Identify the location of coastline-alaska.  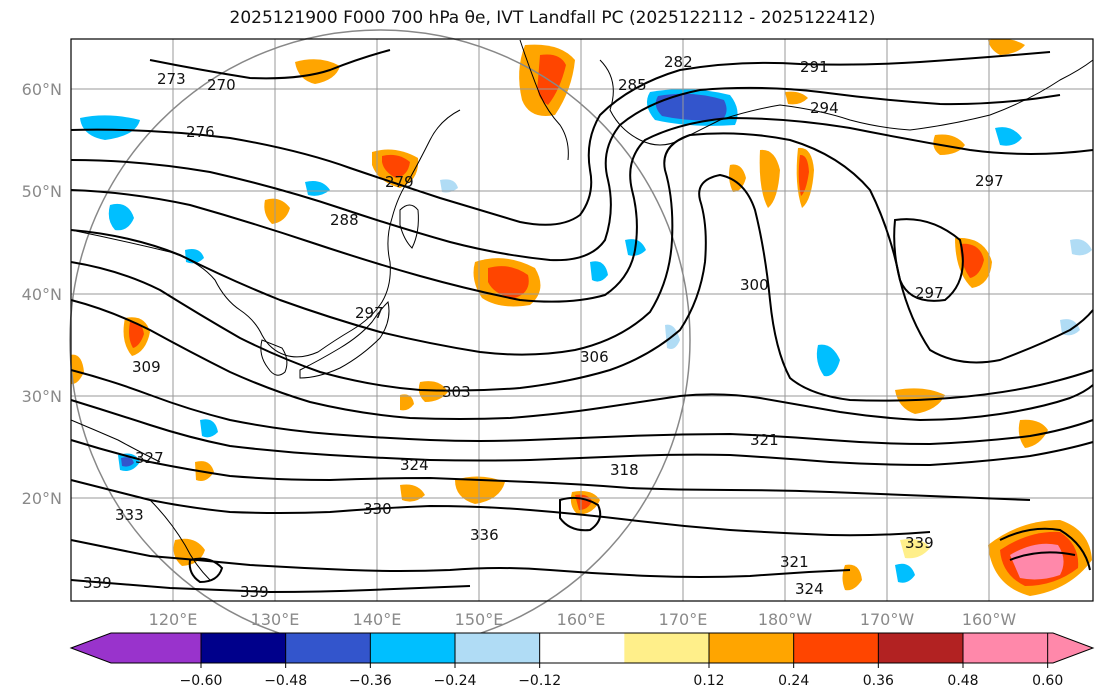
(846, 102).